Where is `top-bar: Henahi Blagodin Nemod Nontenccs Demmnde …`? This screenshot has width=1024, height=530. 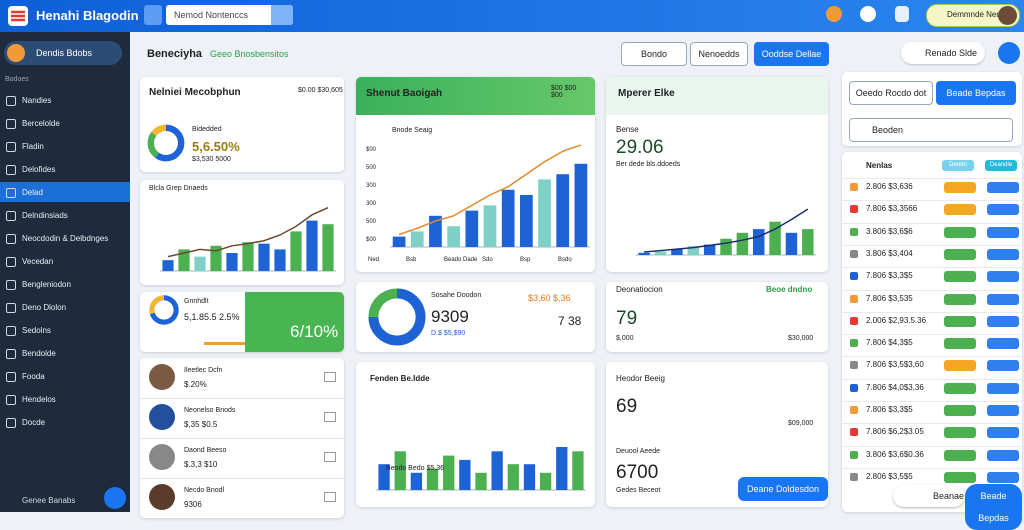
top-bar: Henahi Blagodin Nemod Nontenccs Demmnde … is located at coordinates (512, 16).